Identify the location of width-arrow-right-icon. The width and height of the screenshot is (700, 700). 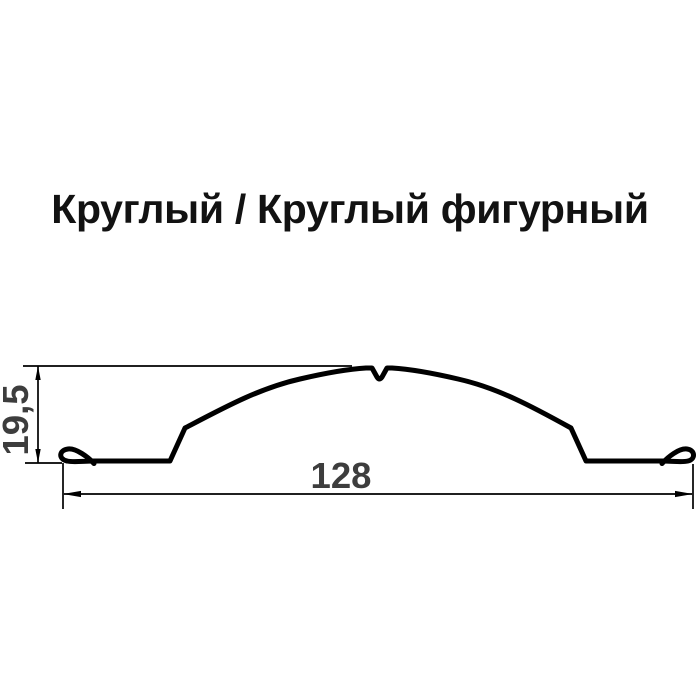
(684, 494).